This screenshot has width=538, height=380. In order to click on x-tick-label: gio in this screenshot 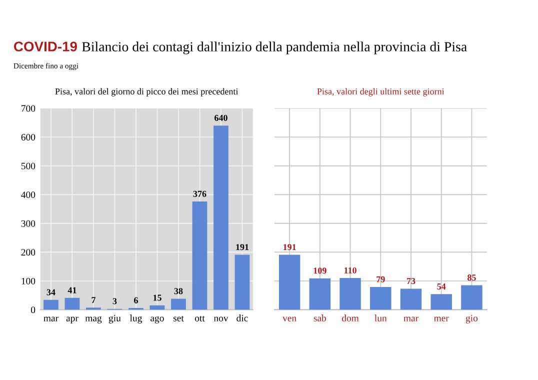, I will do `click(472, 319)`.